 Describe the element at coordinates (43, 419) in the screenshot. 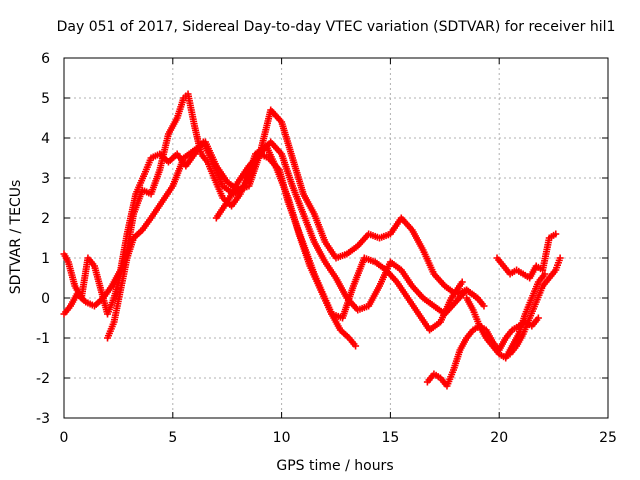

I see `y-tick-label: -3` at that location.